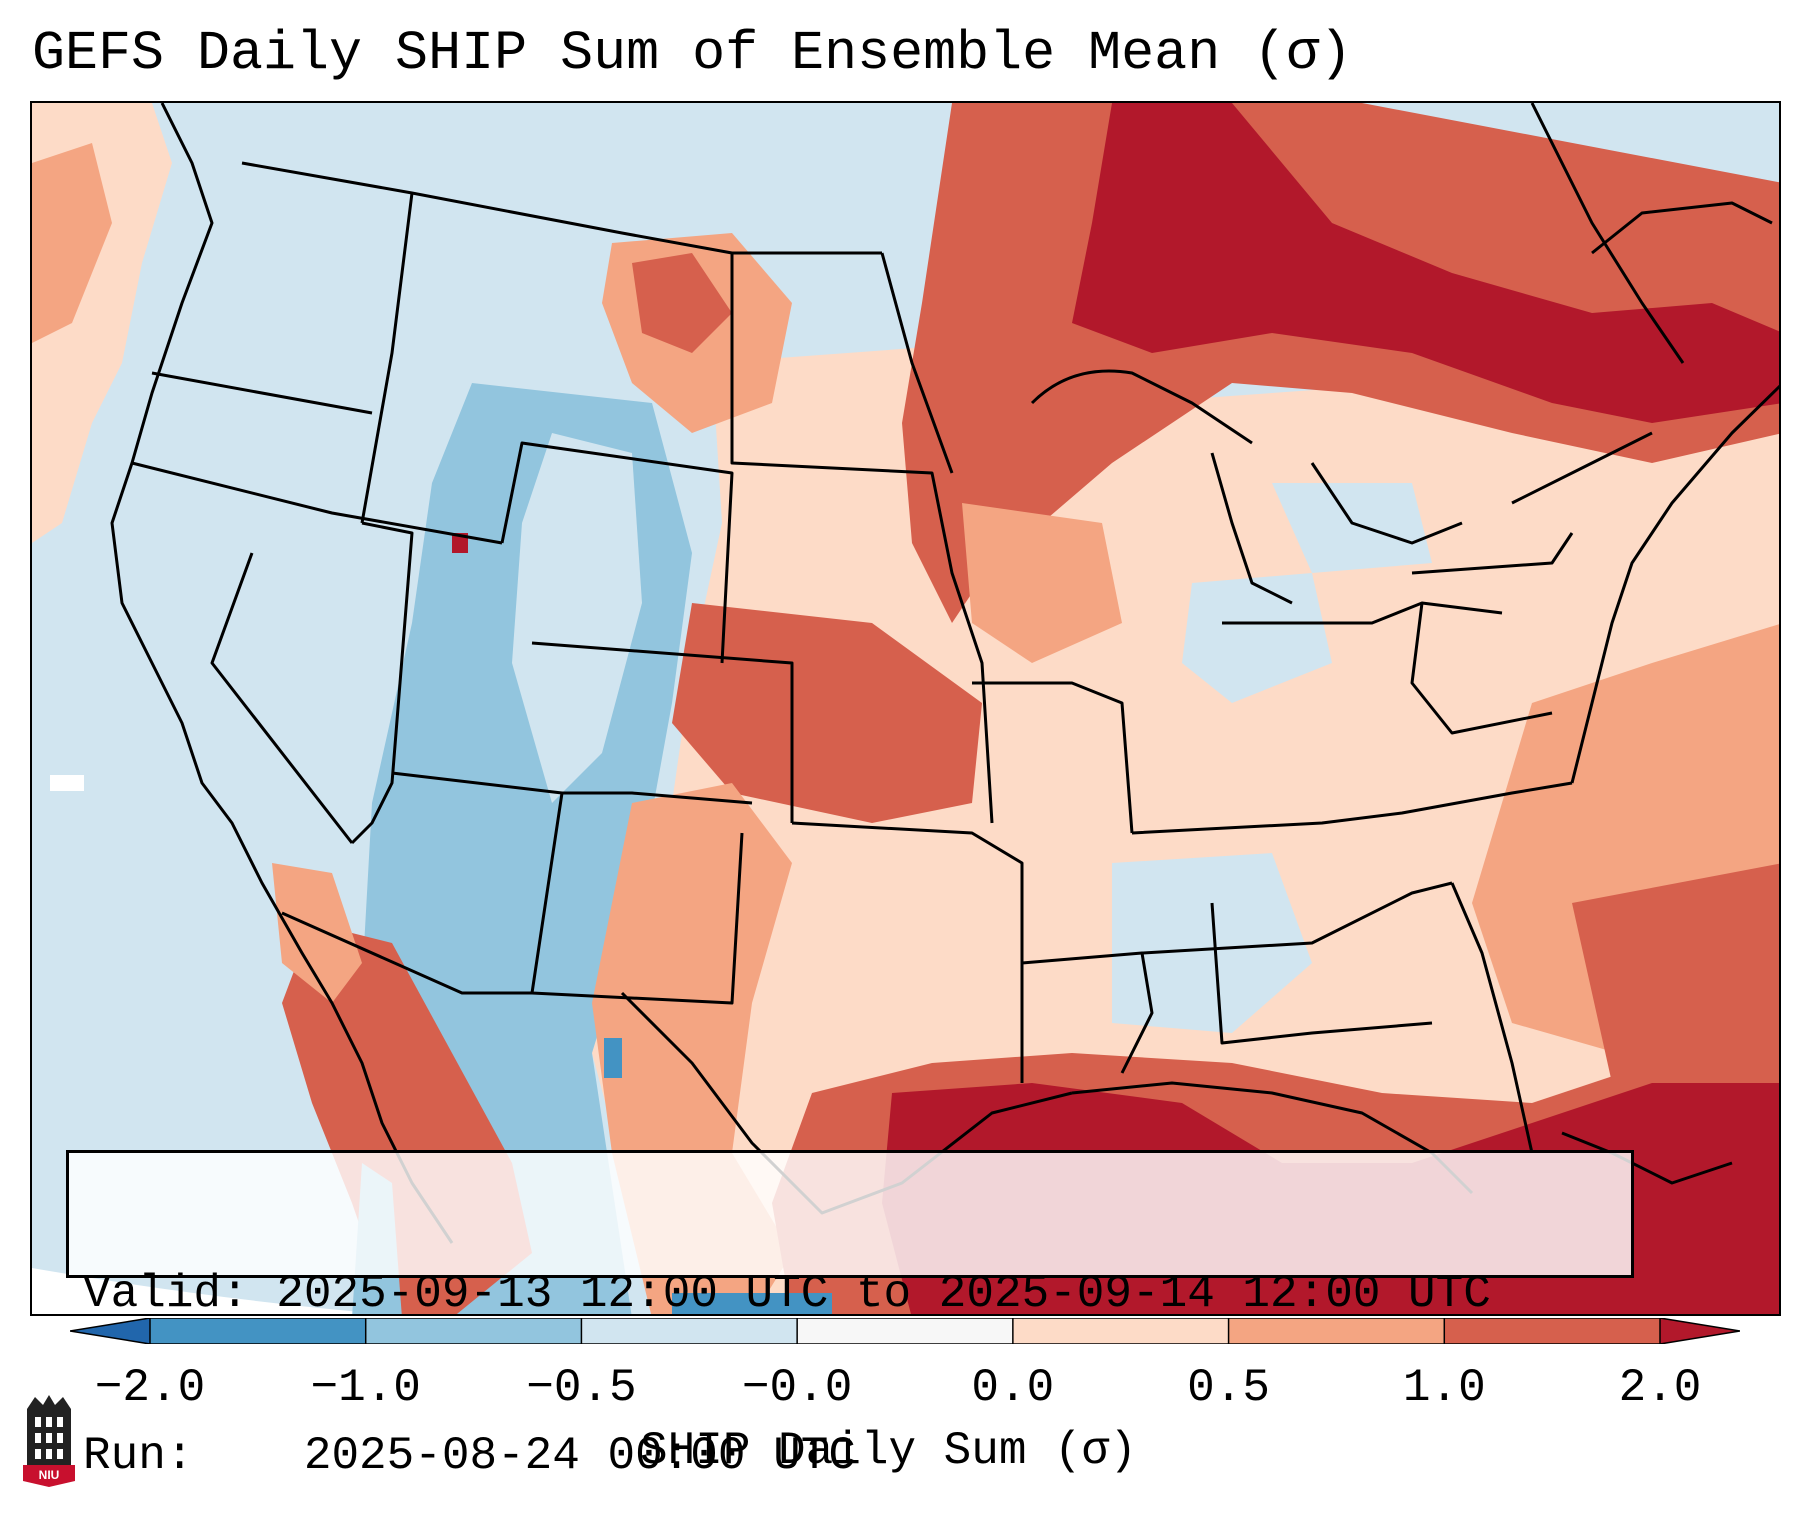  What do you see at coordinates (692, 53) in the screenshot?
I see `chart-title: GEFS Daily SHIP Sum of Ensemble Mean (σ)` at bounding box center [692, 53].